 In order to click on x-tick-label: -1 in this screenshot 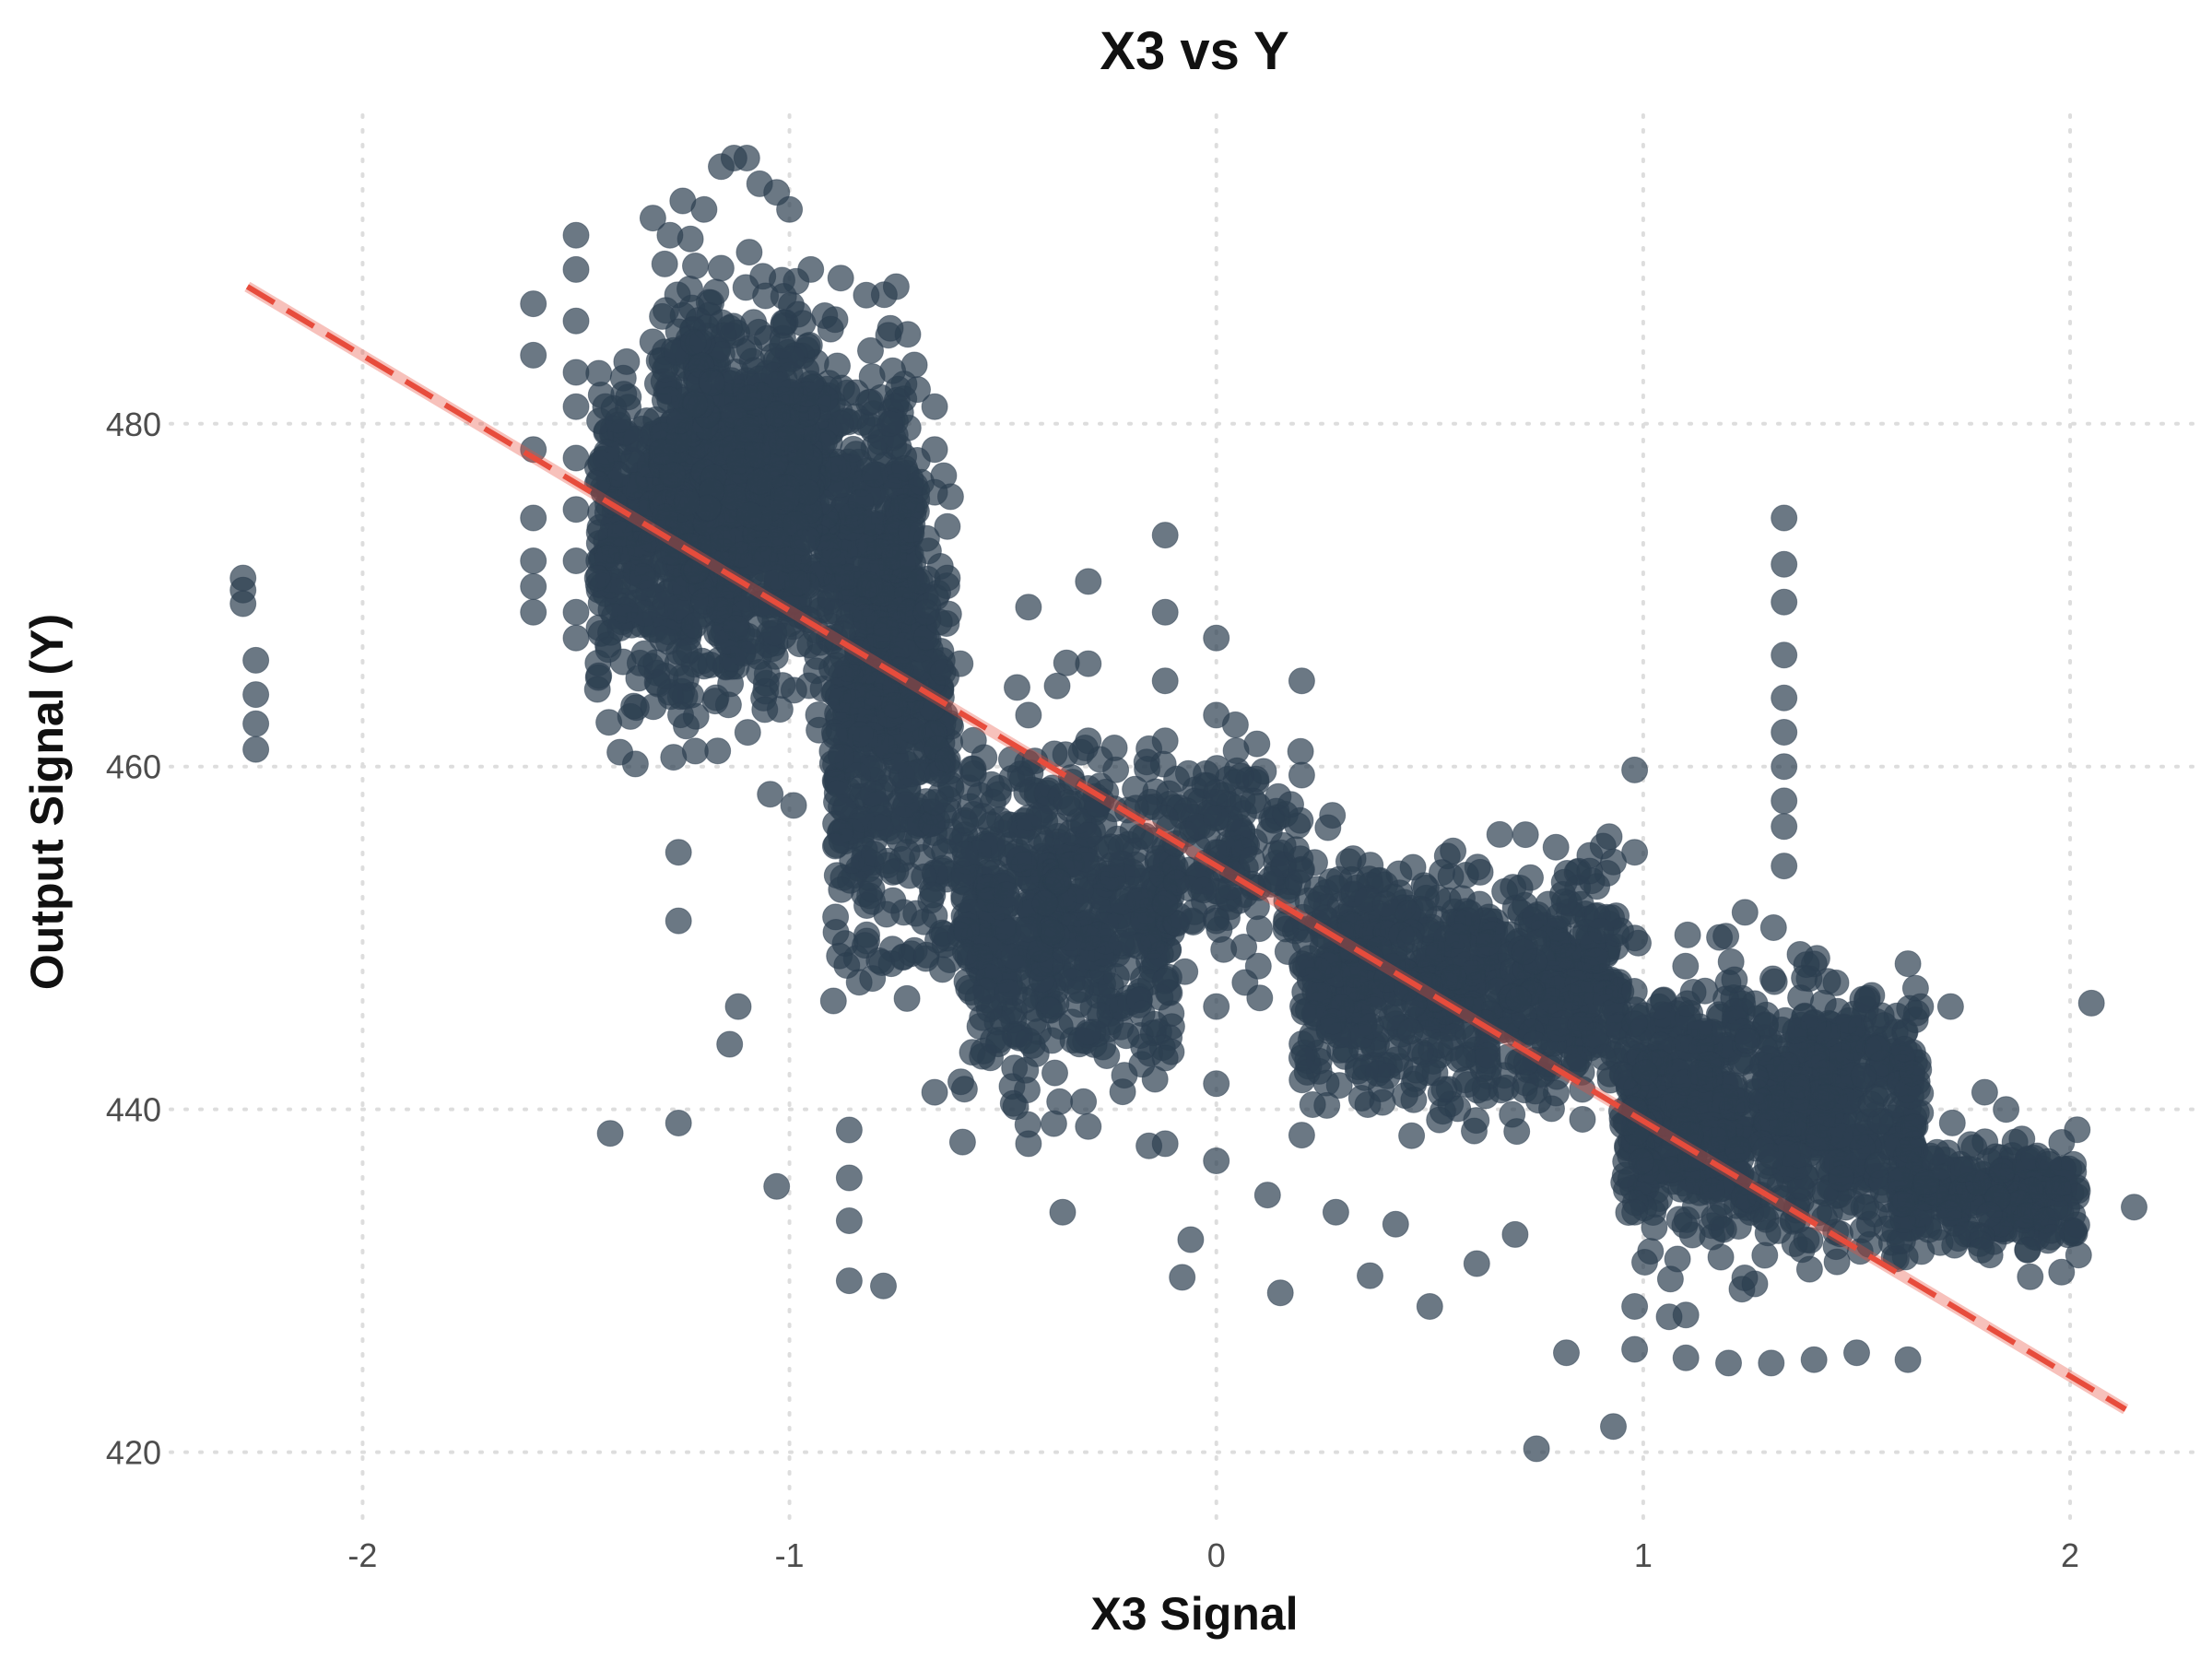, I will do `click(790, 1555)`.